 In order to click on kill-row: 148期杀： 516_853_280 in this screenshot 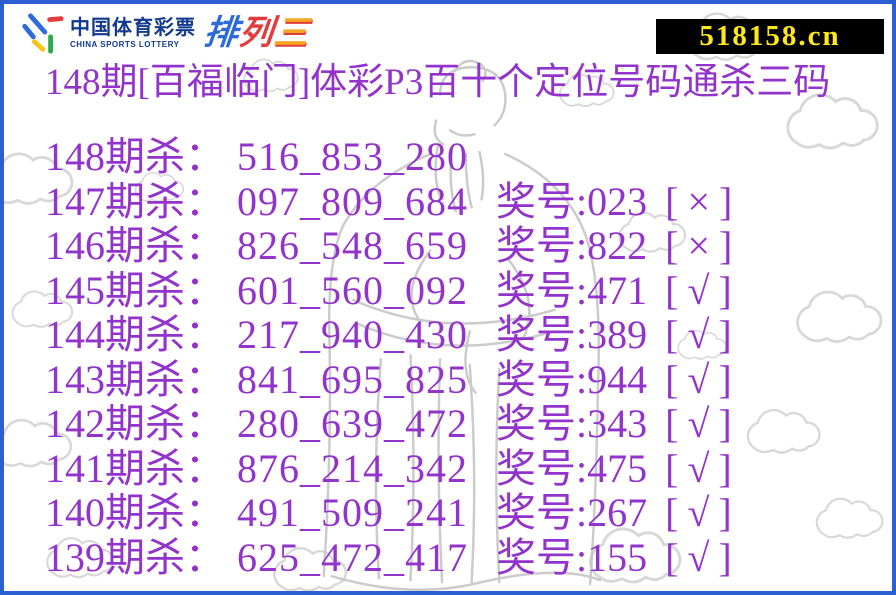, I will do `click(468, 157)`.